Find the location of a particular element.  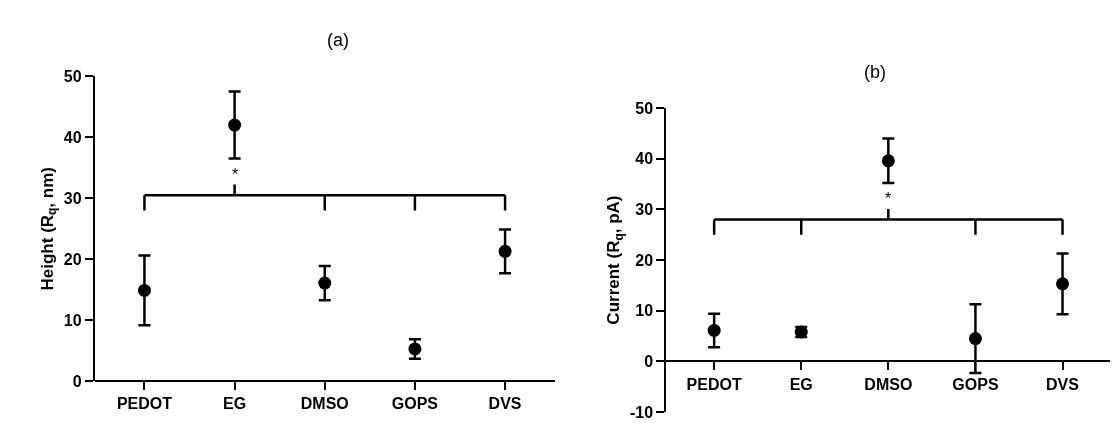

y-tick-label: -10 is located at coordinates (641, 412).